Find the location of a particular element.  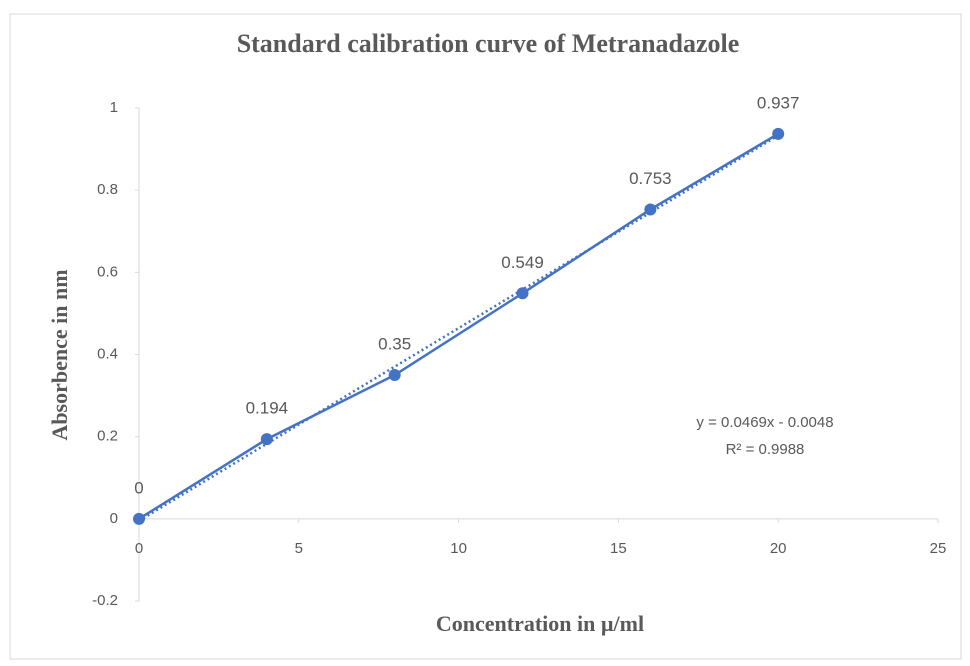

trendline-equation: y = 0.0469x - 0.0048 is located at coordinates (764, 422).